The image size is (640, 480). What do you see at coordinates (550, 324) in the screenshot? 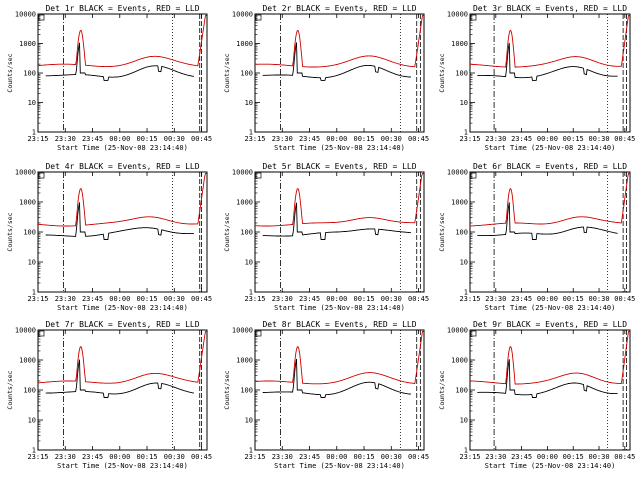
I see `panel-title: Det 9r BLACK = Events, RED = LLD` at bounding box center [550, 324].